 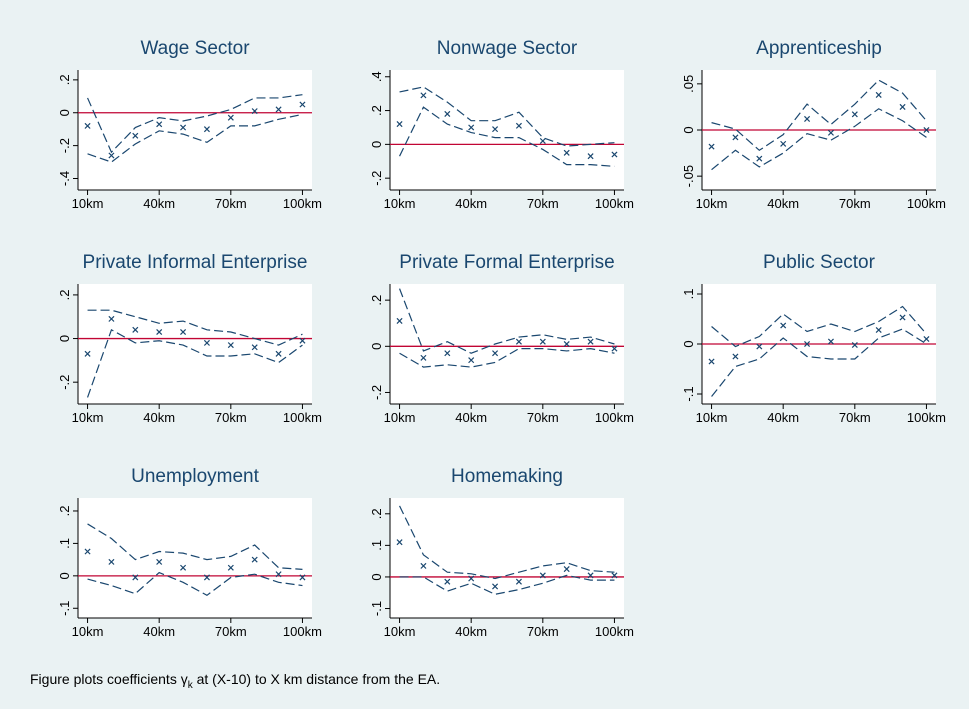 I want to click on panel: Nonwage Sector -.2 0 .2 .4 10km 40km 70km 100km, so click(x=501, y=124).